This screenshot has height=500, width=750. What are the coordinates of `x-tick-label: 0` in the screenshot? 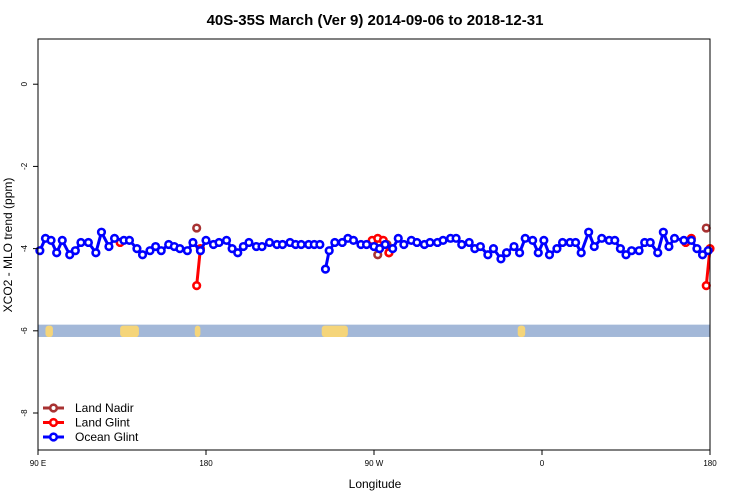 It's located at (542, 463).